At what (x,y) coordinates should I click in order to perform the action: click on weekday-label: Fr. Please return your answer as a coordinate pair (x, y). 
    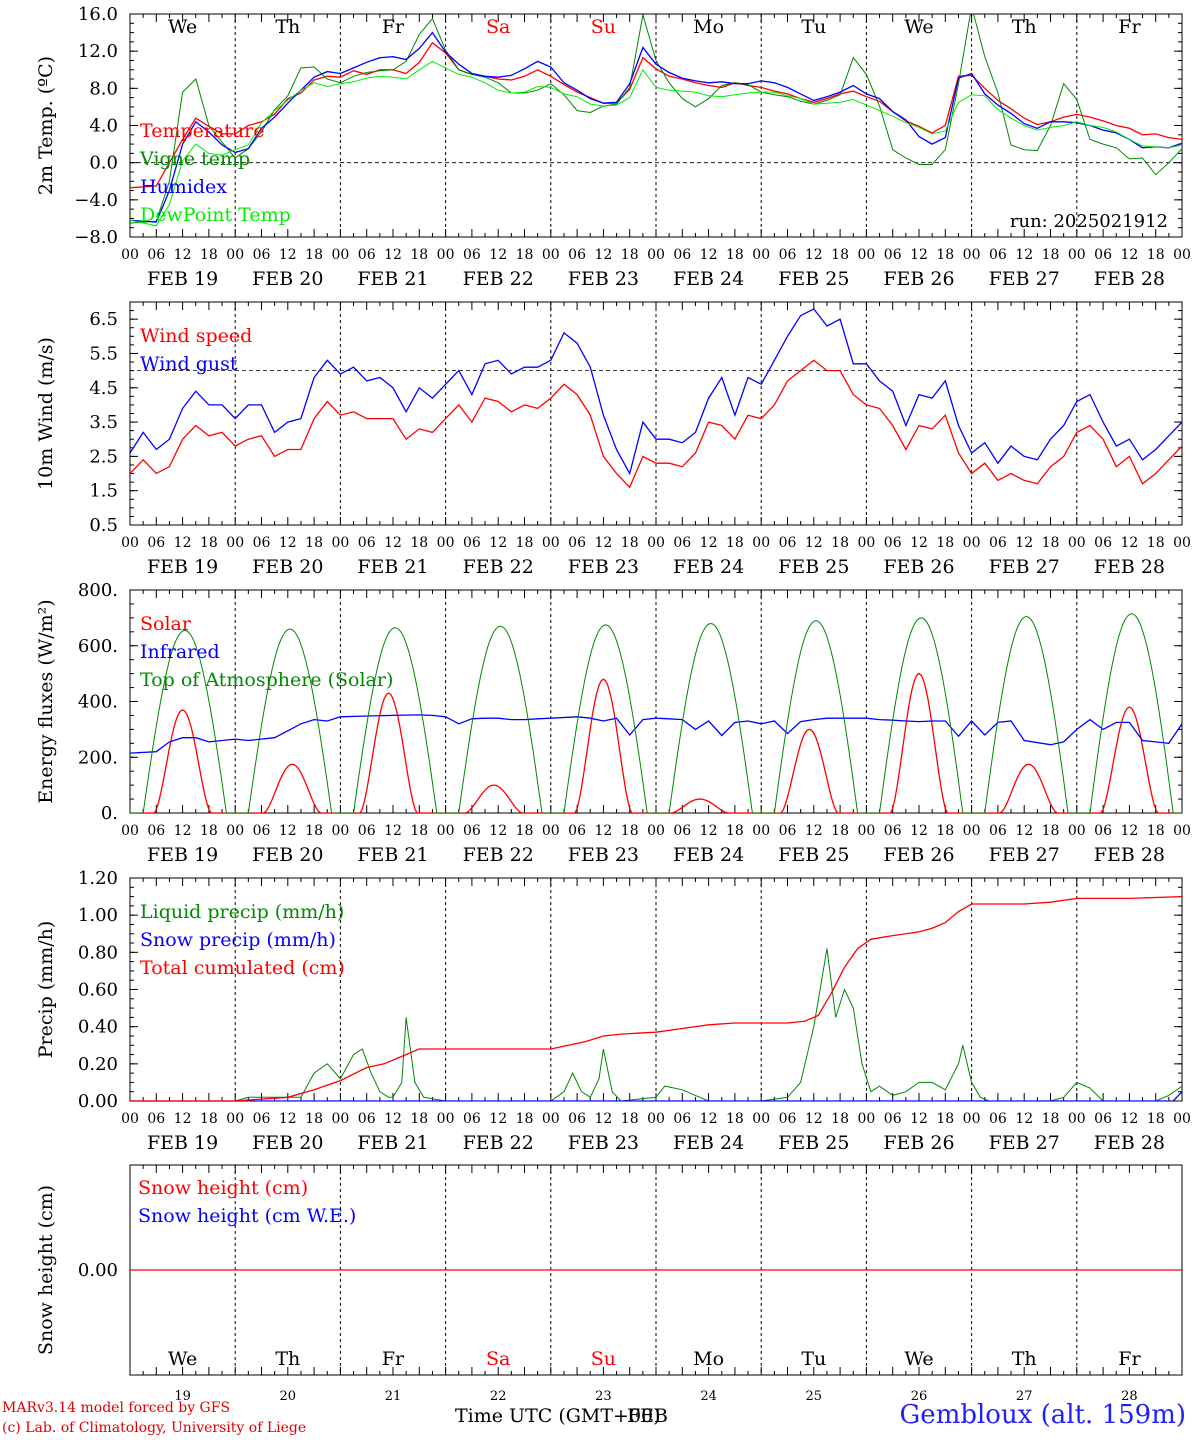
    Looking at the image, I should click on (393, 27).